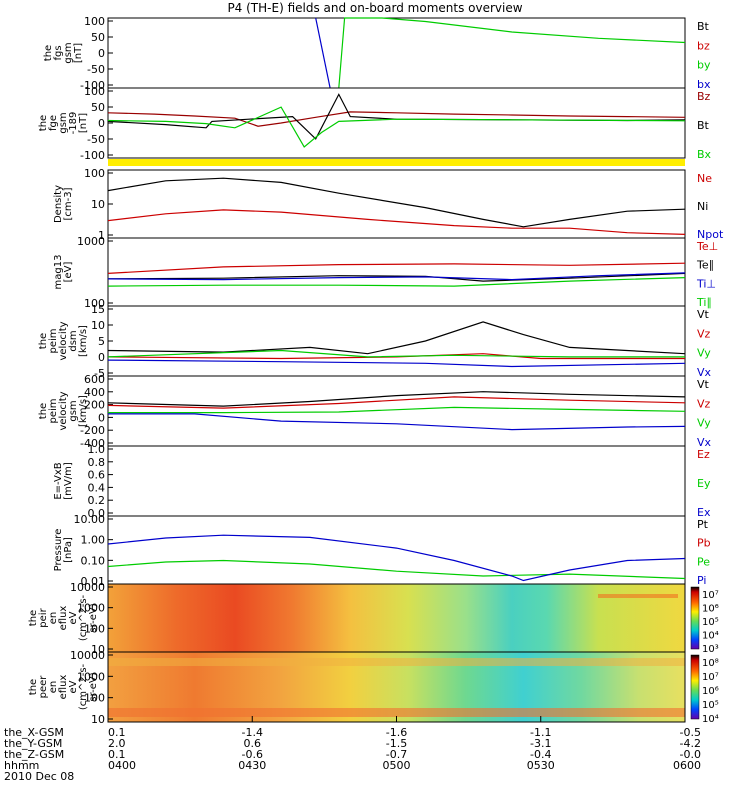 This screenshot has width=750, height=800. I want to click on temp-series-Ti∥, so click(396, 282).